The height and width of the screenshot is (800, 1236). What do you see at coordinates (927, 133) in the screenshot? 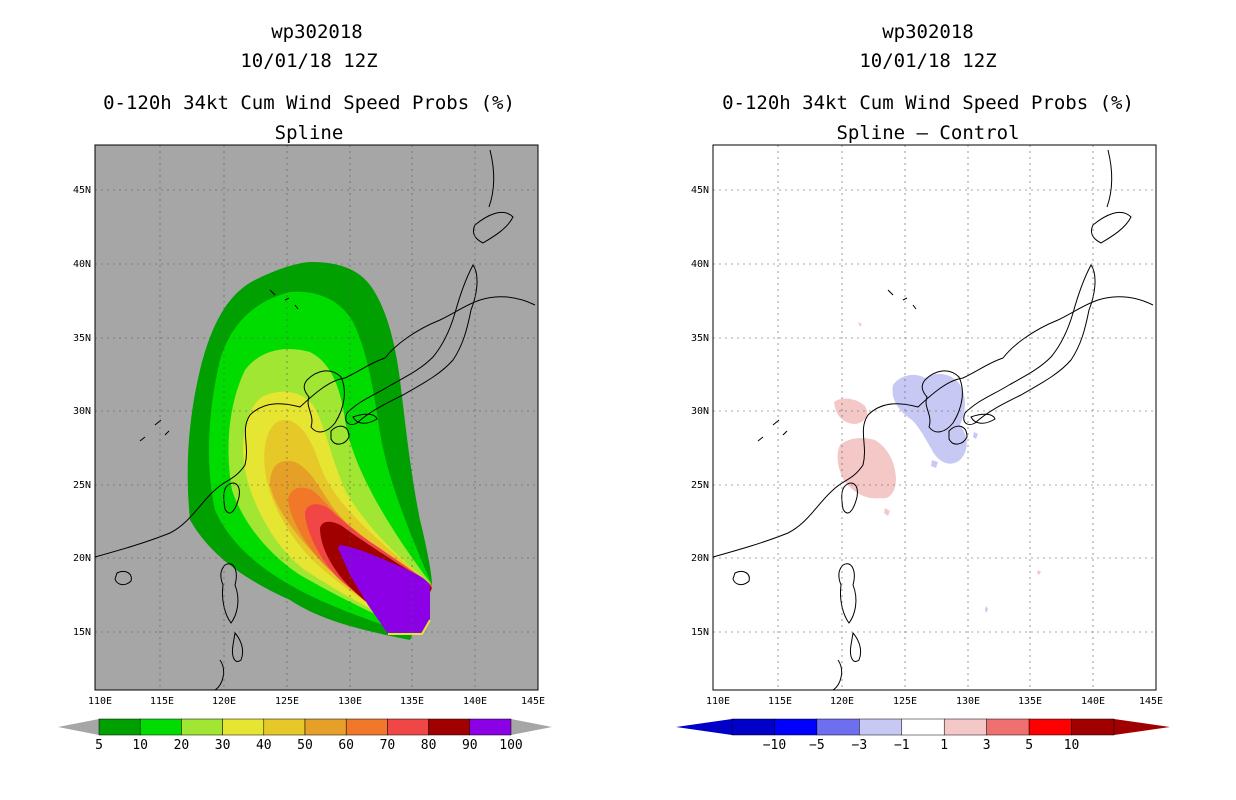
I see `right-subtitle: Spline – Control` at bounding box center [927, 133].